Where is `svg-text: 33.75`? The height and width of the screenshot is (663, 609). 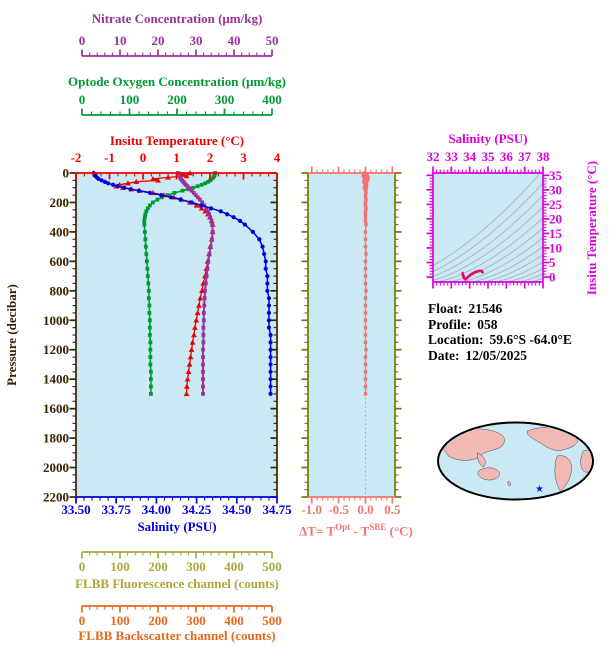
svg-text: 33.75 is located at coordinates (117, 509).